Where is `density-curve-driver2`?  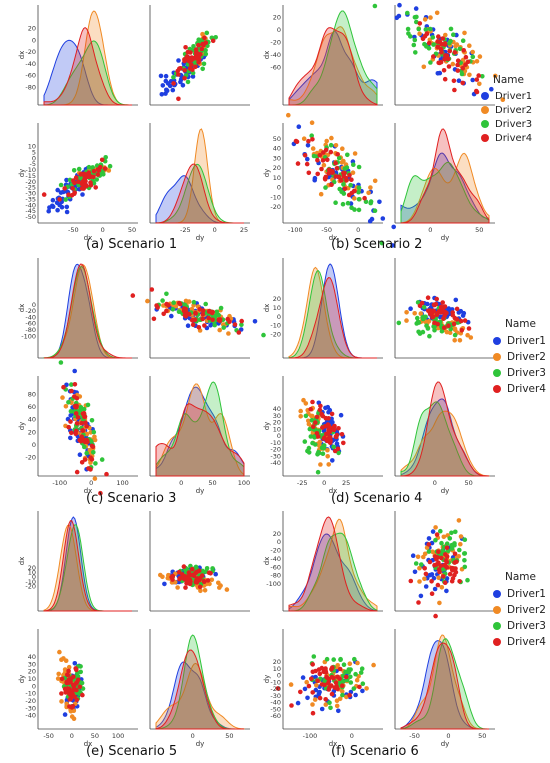 density-curve-driver2 is located at coordinates (333, 565).